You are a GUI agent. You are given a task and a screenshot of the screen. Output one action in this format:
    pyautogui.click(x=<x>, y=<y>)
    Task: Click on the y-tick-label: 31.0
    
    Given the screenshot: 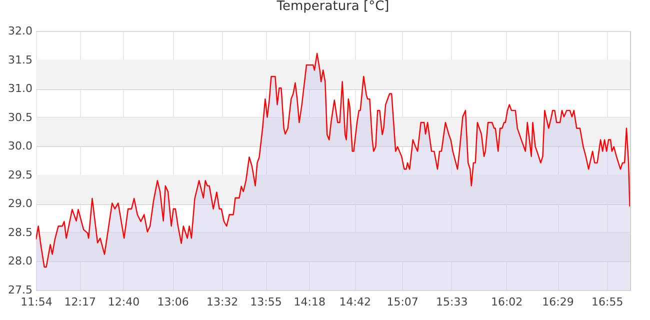 What is the action you would take?
    pyautogui.click(x=20, y=89)
    